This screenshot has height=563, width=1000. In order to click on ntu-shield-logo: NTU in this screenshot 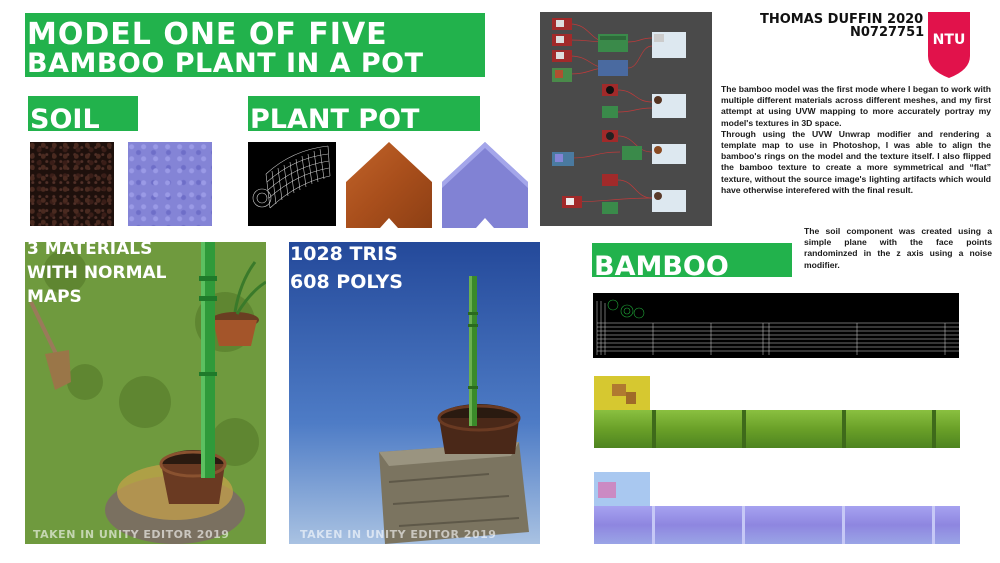, I will do `click(949, 45)`.